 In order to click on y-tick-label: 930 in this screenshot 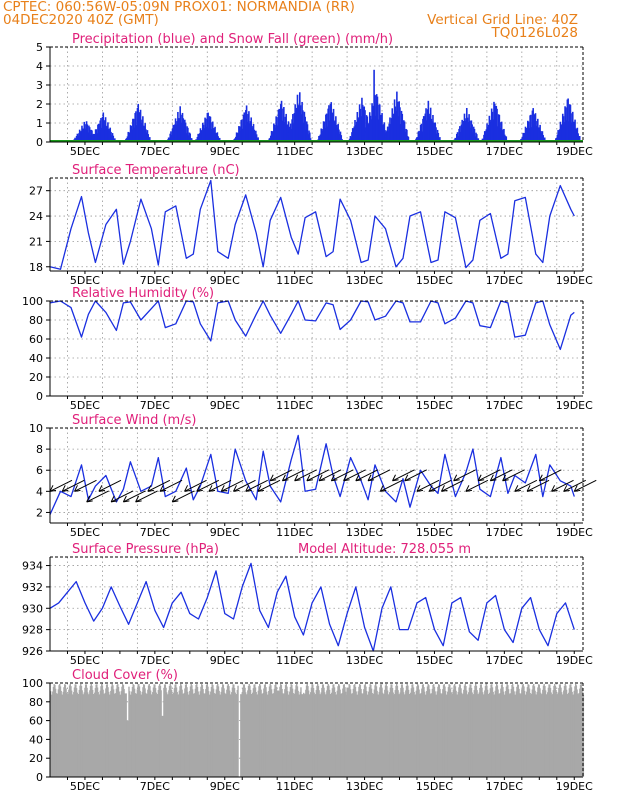, I will do `click(32, 608)`.